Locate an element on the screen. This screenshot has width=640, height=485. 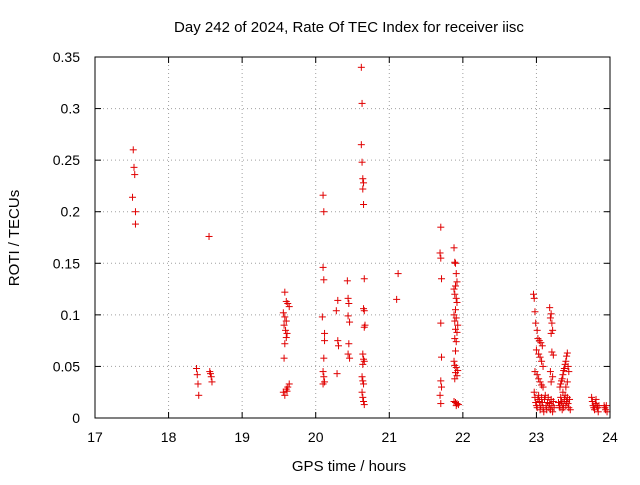
x-tick-label: 19 is located at coordinates (242, 437).